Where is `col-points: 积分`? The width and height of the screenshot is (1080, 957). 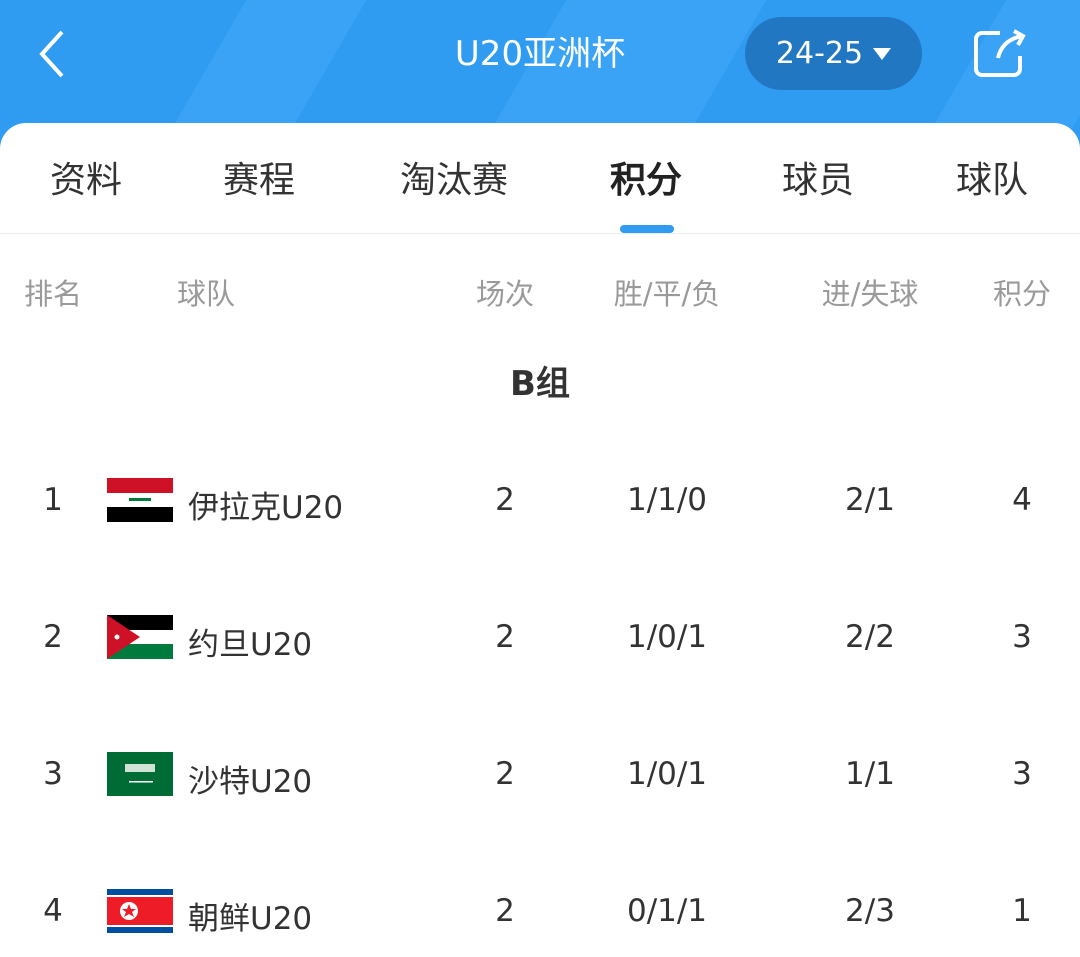 col-points: 积分 is located at coordinates (1022, 294).